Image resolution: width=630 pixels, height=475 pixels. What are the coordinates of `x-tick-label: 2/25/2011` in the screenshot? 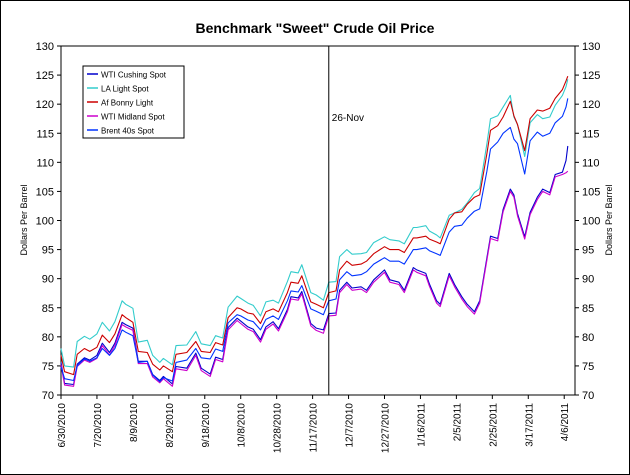 It's located at (493, 425).